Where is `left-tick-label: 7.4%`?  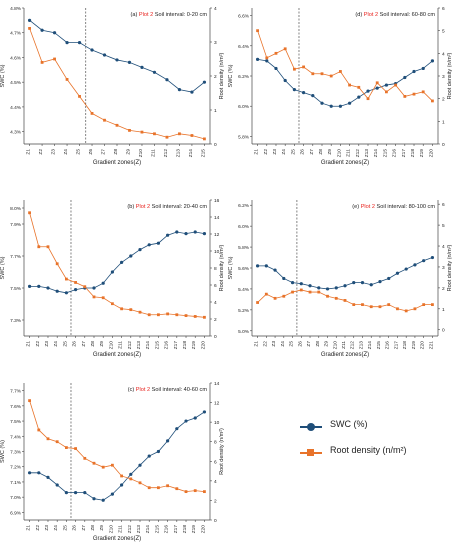
left-tick-label: 7.4% is located at coordinates (16, 437).